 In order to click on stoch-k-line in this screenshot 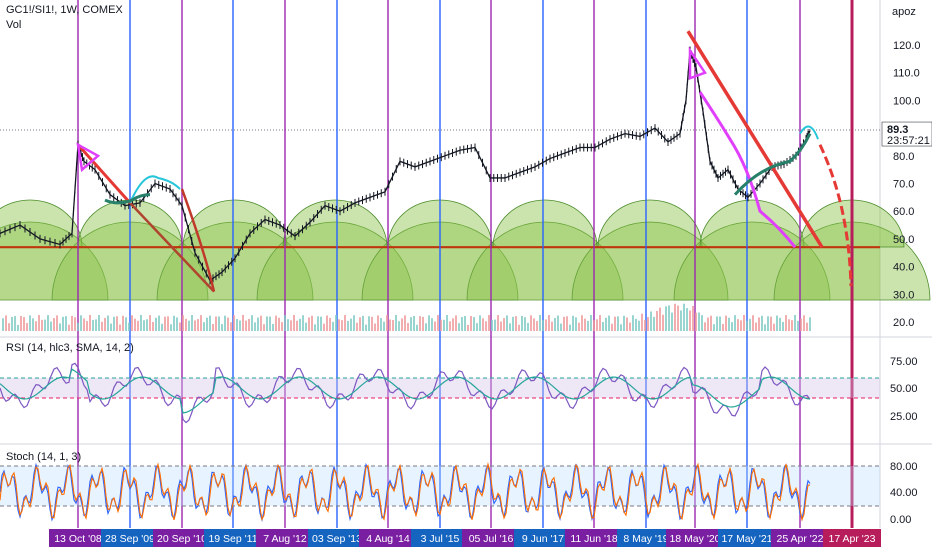, I will do `click(405, 492)`.